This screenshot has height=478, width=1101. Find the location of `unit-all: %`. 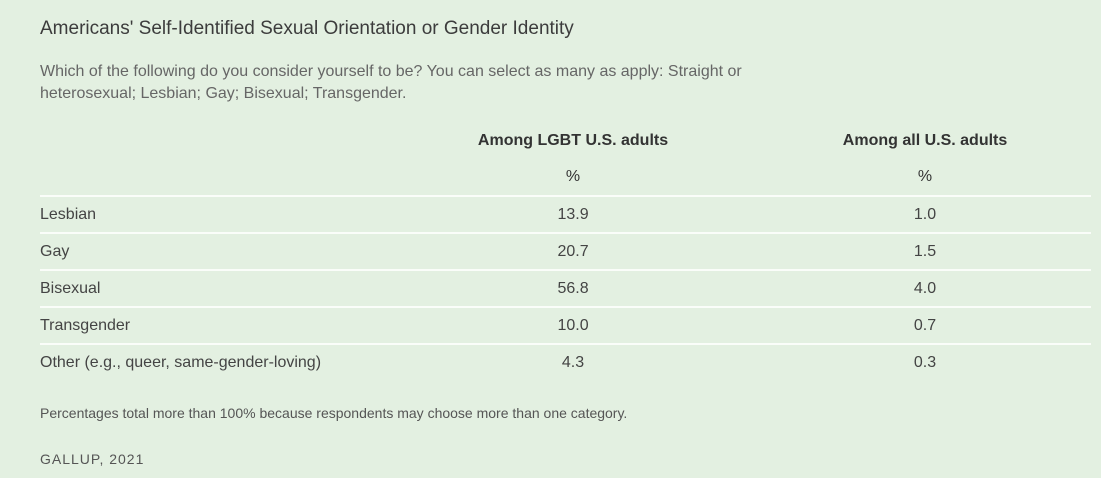

unit-all: % is located at coordinates (925, 178).